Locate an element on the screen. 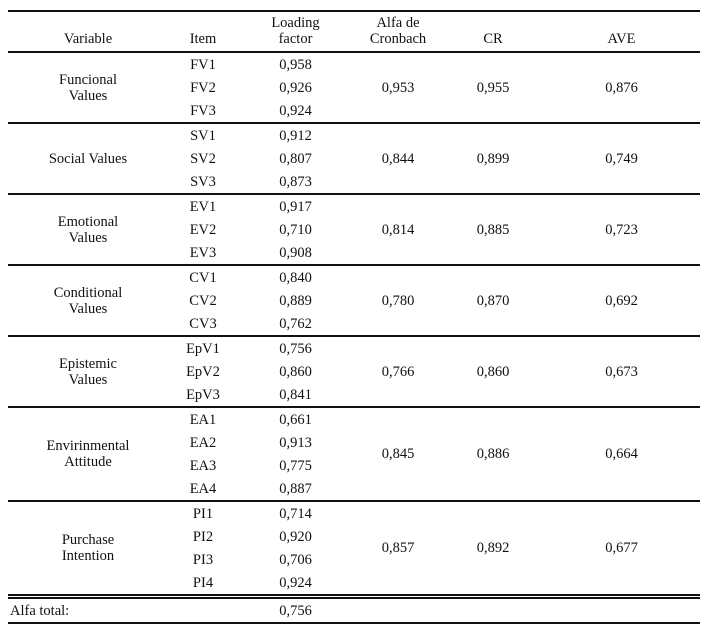 The width and height of the screenshot is (708, 643). loading-factor-value: 0,958 is located at coordinates (295, 64).